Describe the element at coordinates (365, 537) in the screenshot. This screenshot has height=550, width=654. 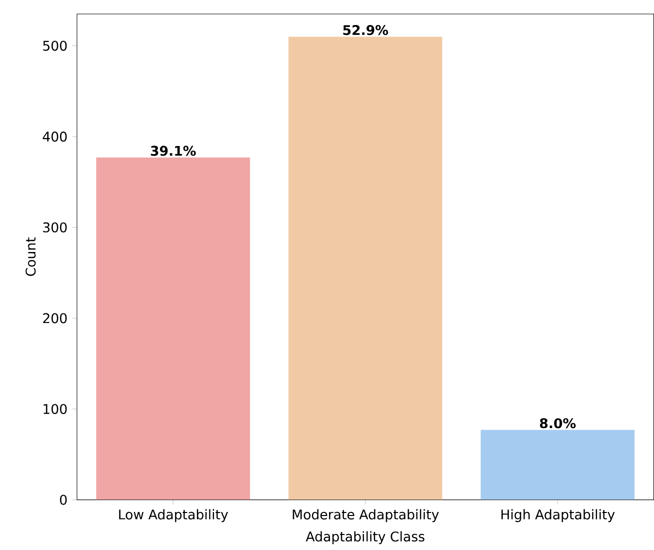
I see `x-axis-title: Adaptability Class` at that location.